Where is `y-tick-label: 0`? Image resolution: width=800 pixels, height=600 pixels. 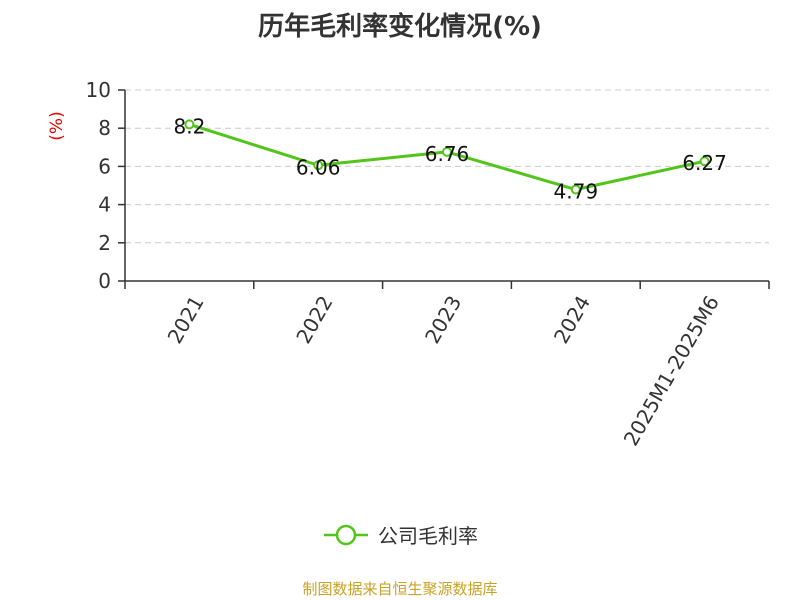
y-tick-label: 0 is located at coordinates (104, 281).